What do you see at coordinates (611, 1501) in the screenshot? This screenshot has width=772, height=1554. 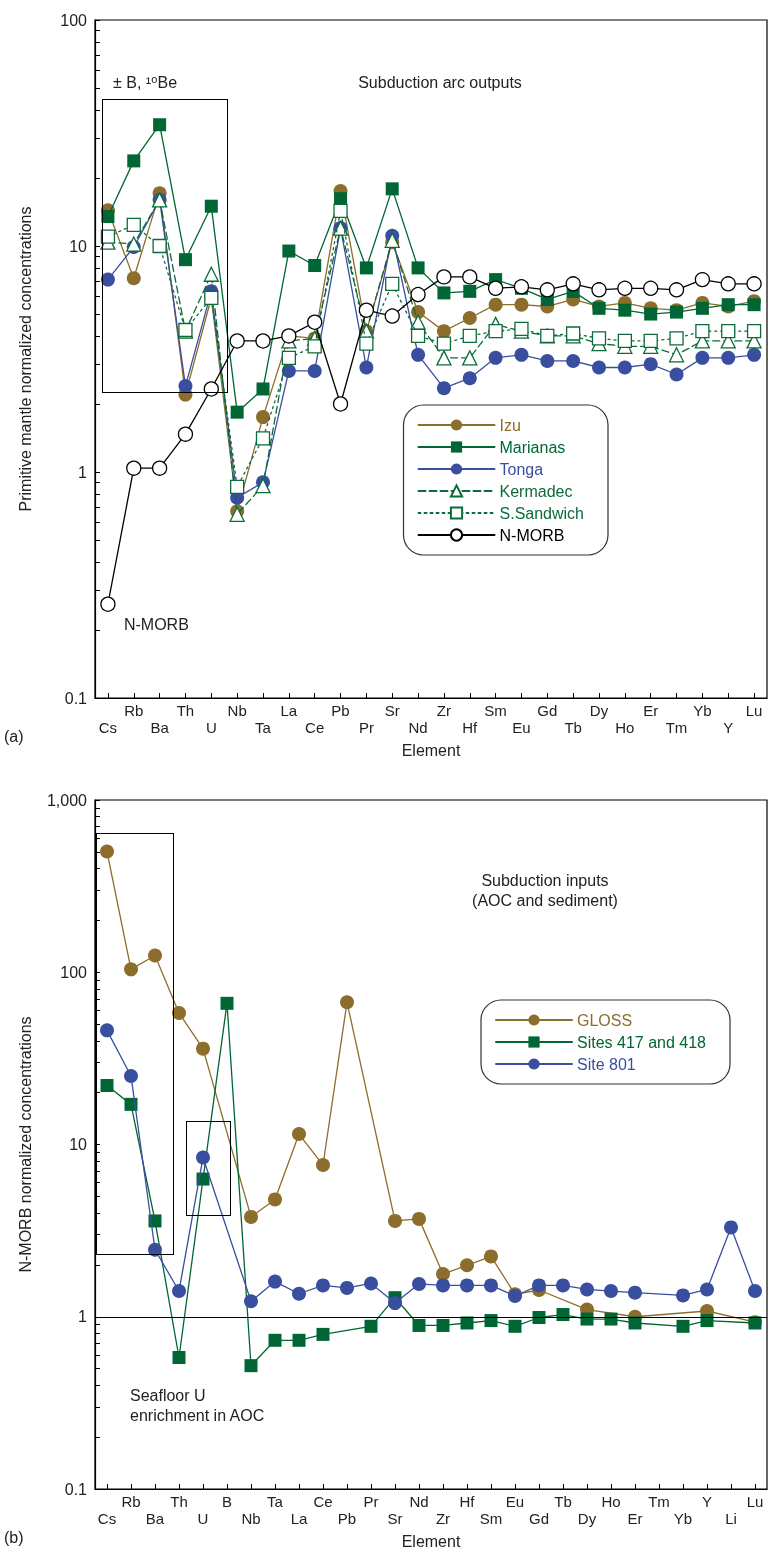 I see `x-tick-label: Ho` at bounding box center [611, 1501].